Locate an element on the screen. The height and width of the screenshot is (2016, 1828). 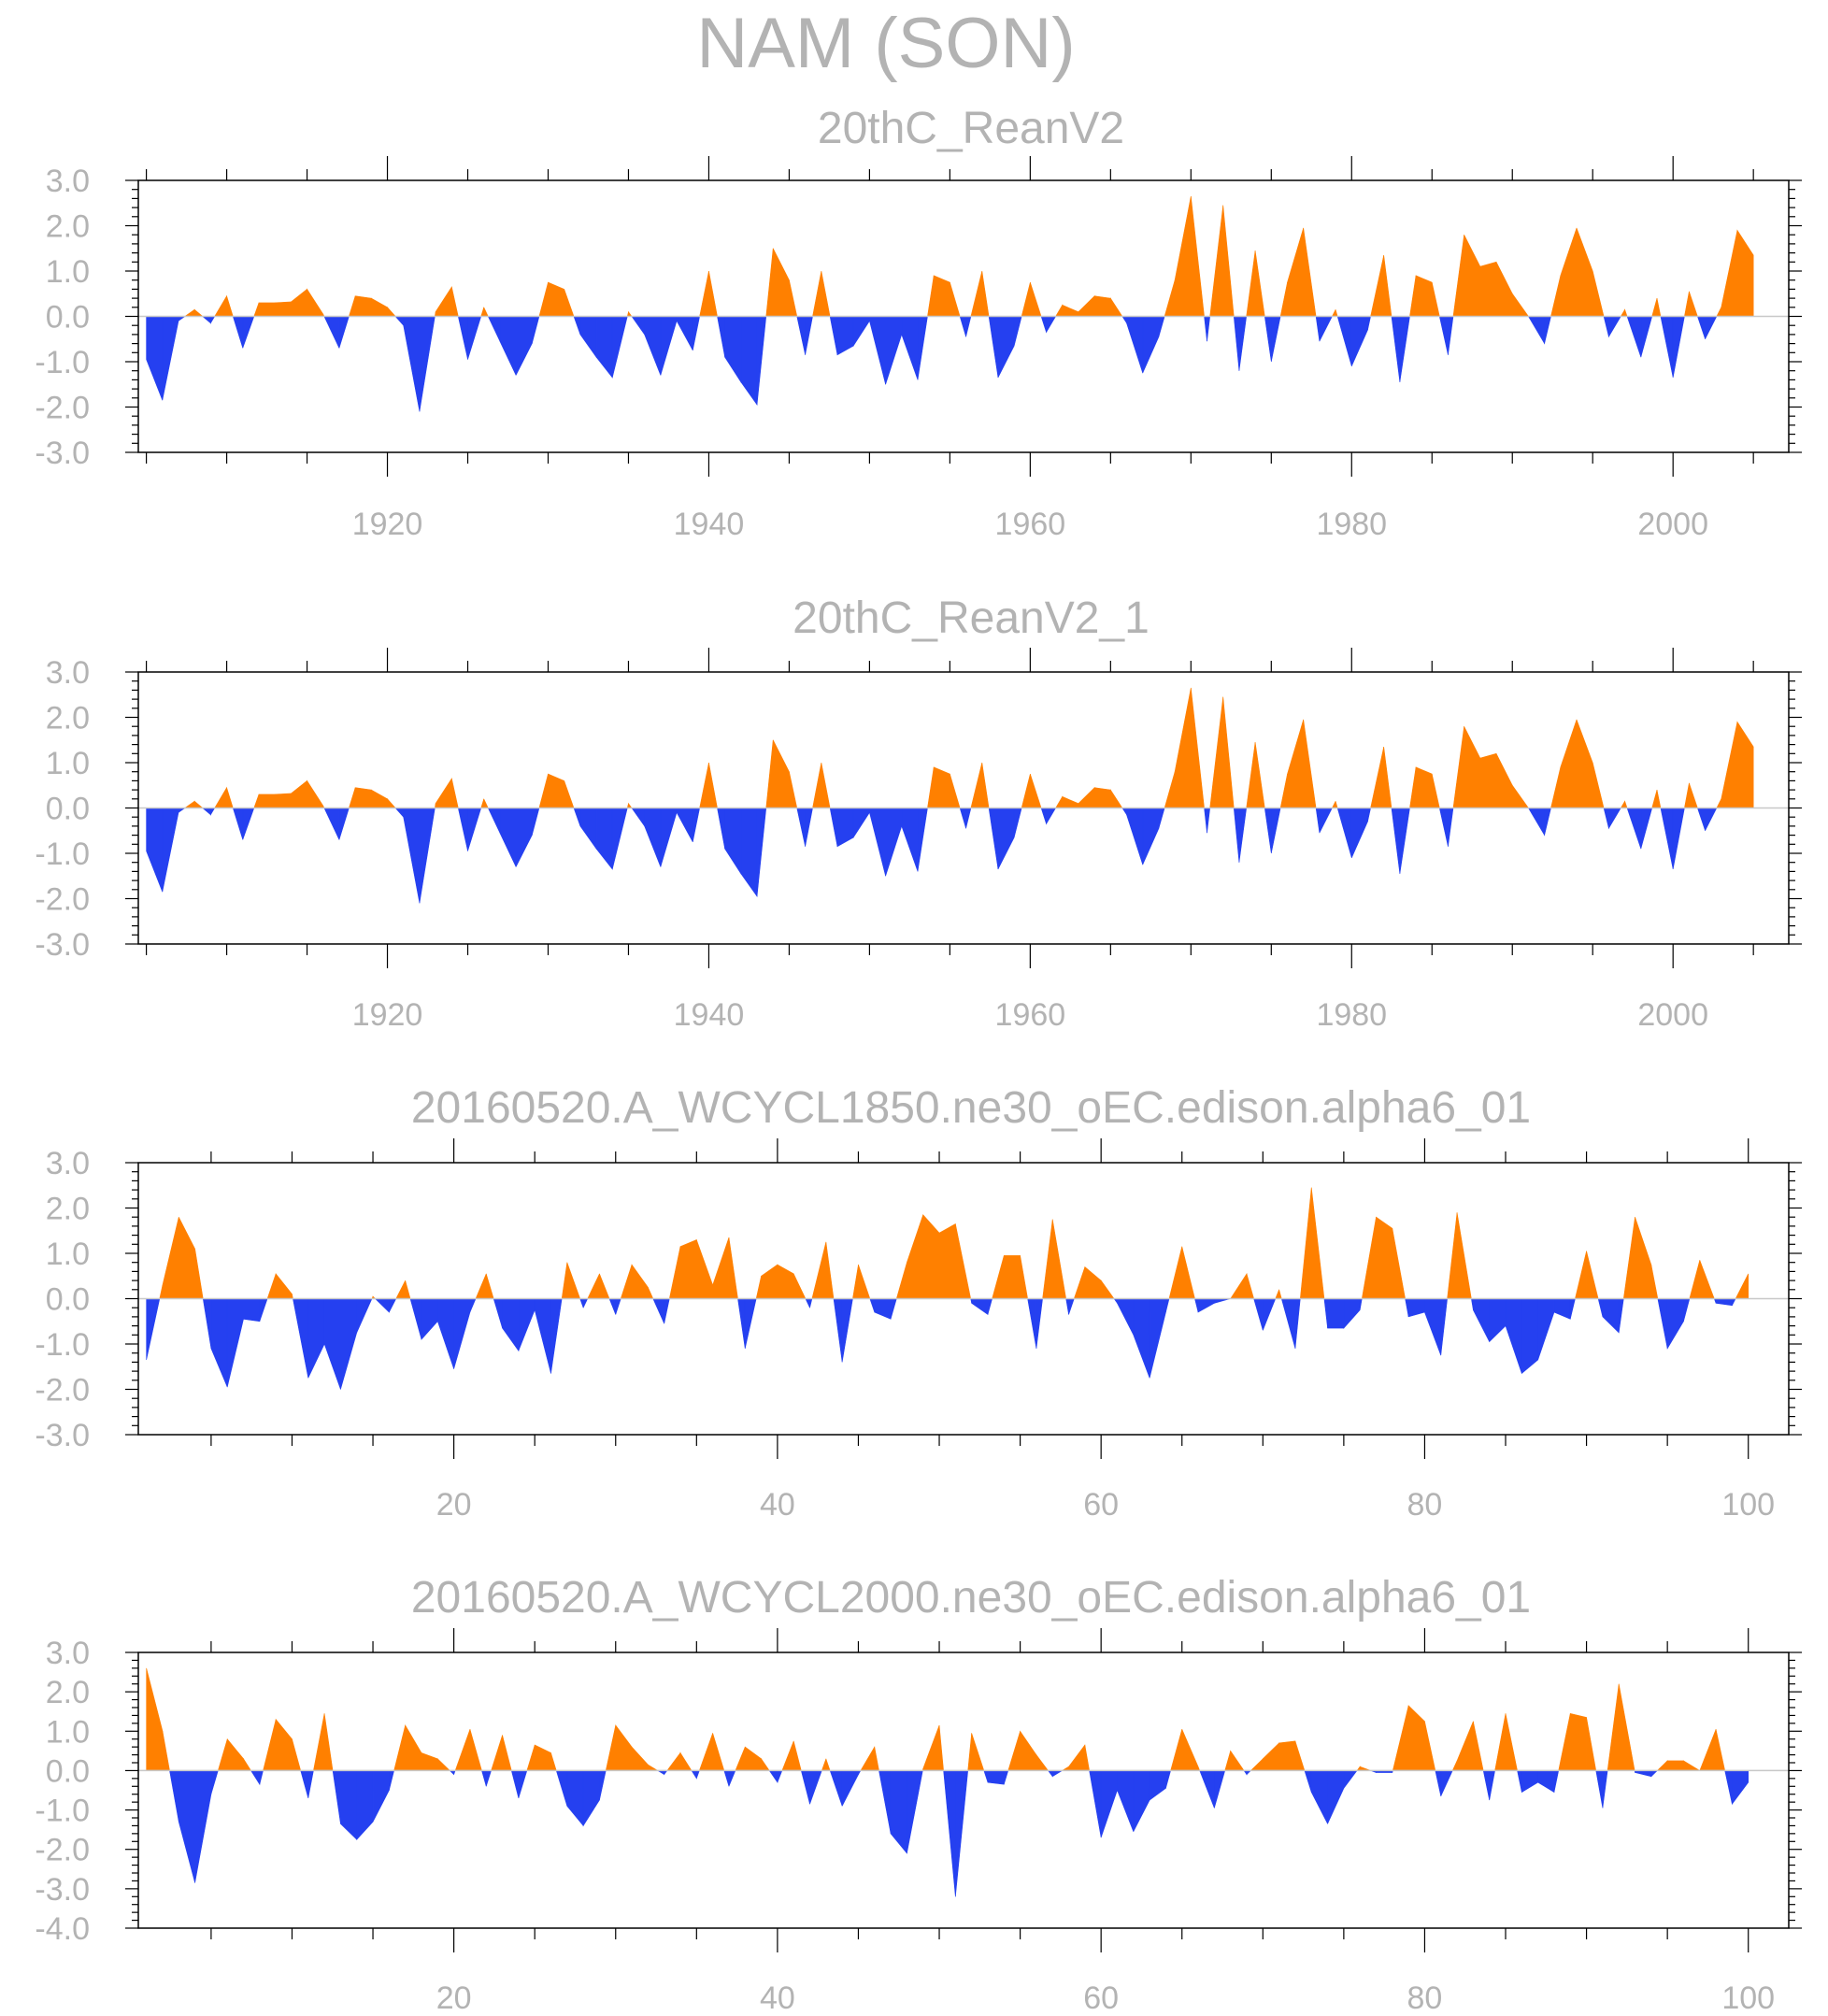
x-tick-label: 60 is located at coordinates (1101, 1505).